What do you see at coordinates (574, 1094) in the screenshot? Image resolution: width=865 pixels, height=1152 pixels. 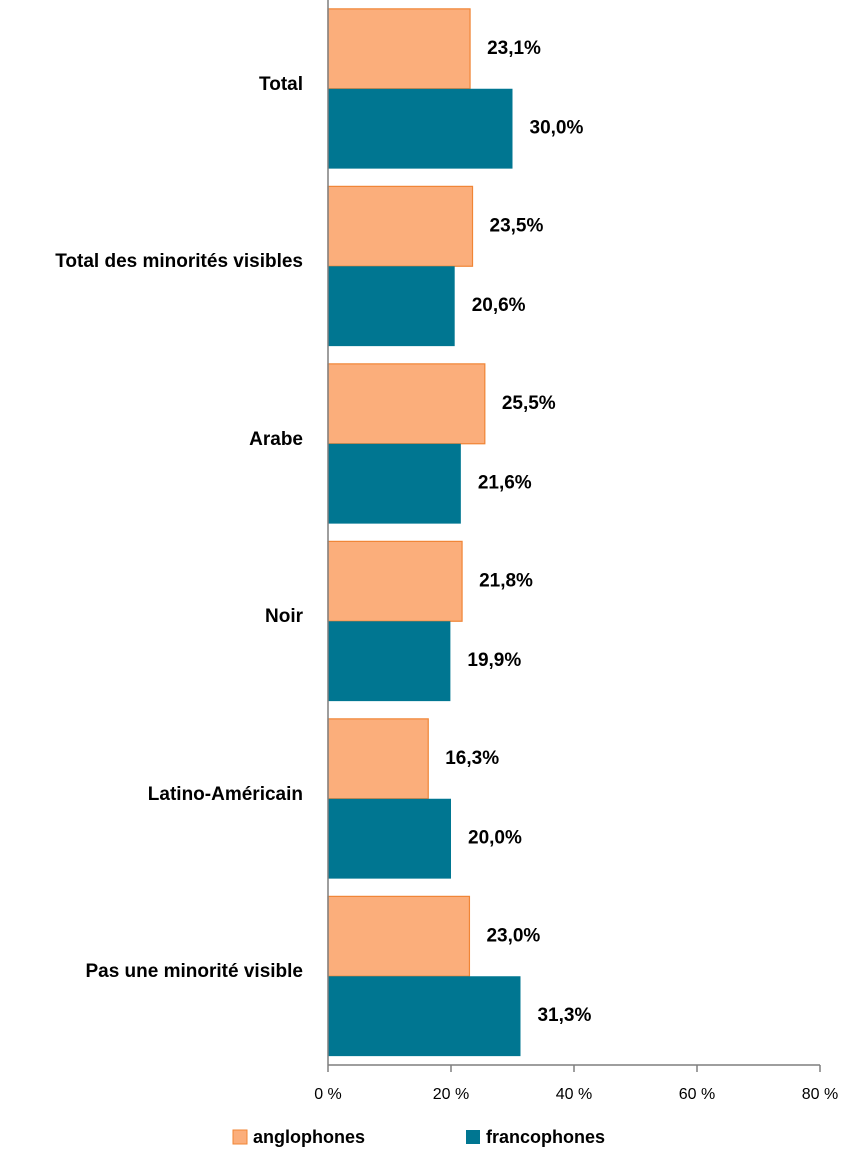 I see `x-tick-label: 40 %` at bounding box center [574, 1094].